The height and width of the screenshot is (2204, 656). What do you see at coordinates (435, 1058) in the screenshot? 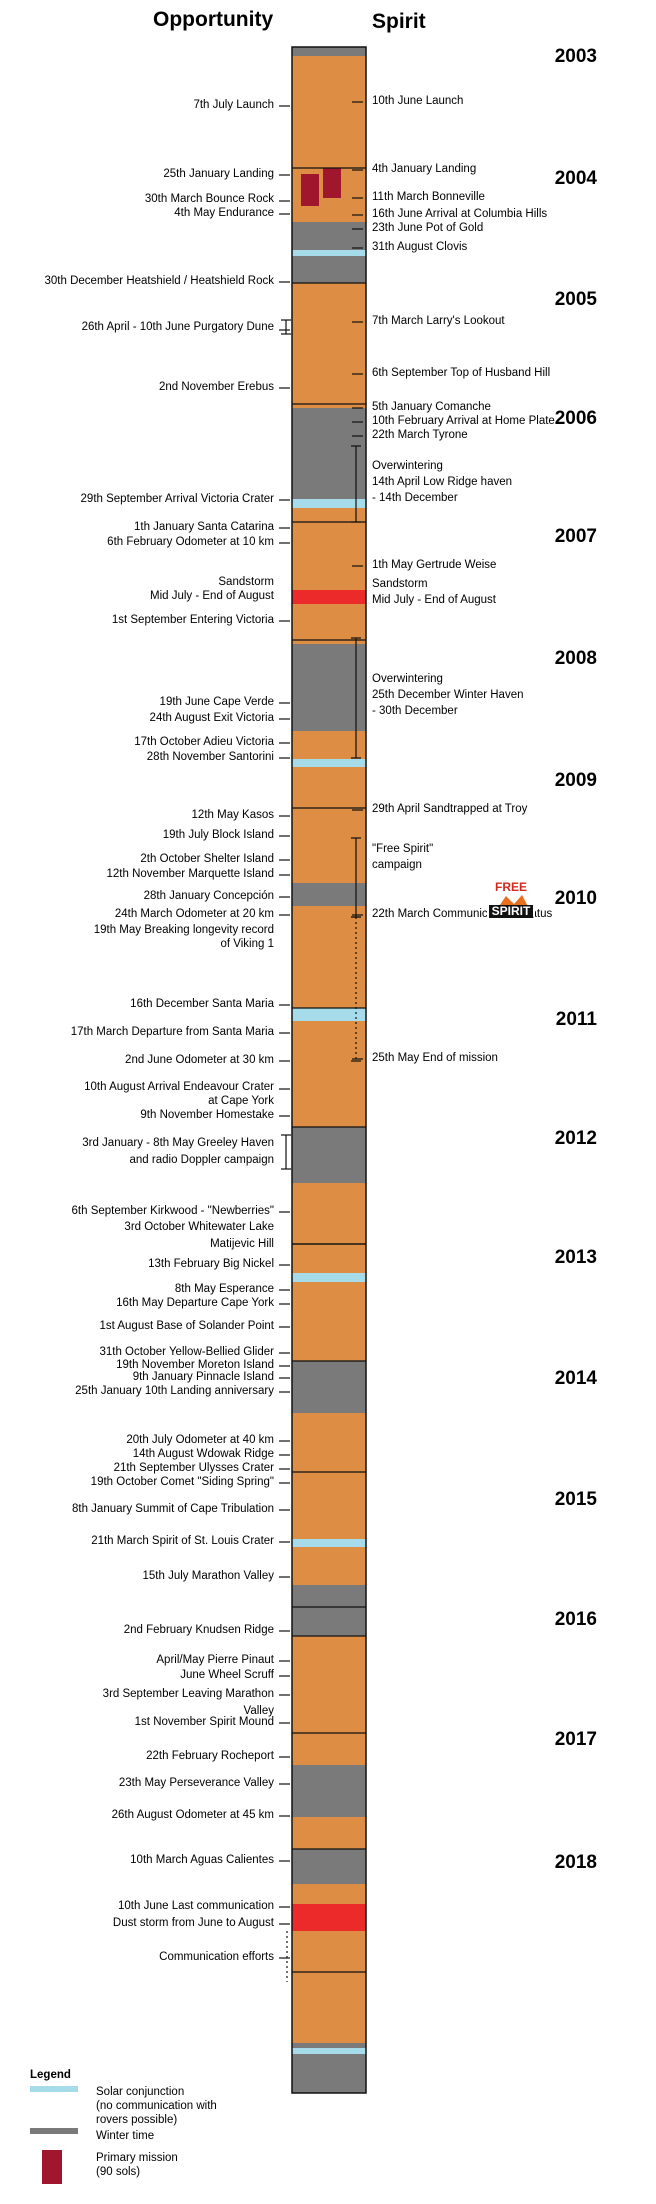
I see `event-text-line: 25th May End of mission` at bounding box center [435, 1058].